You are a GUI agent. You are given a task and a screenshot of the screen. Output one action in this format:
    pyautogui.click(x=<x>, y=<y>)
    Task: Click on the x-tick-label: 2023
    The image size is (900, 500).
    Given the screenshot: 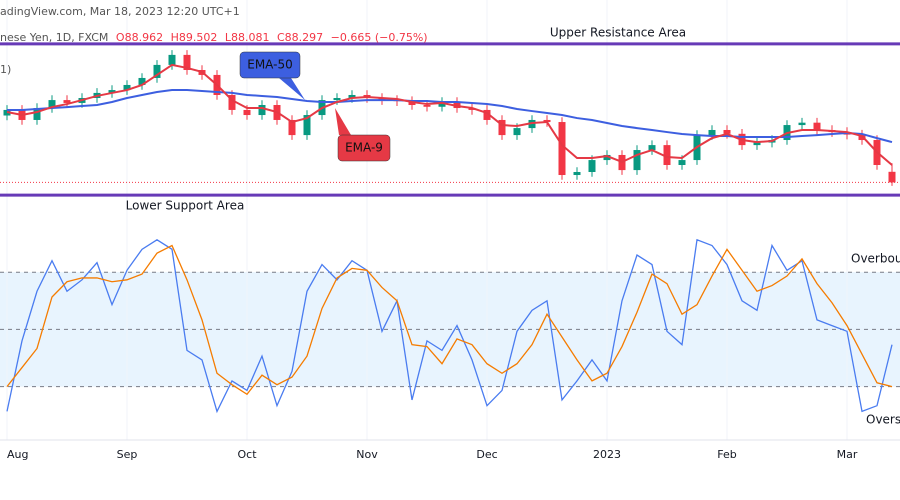 What is the action you would take?
    pyautogui.click(x=607, y=454)
    